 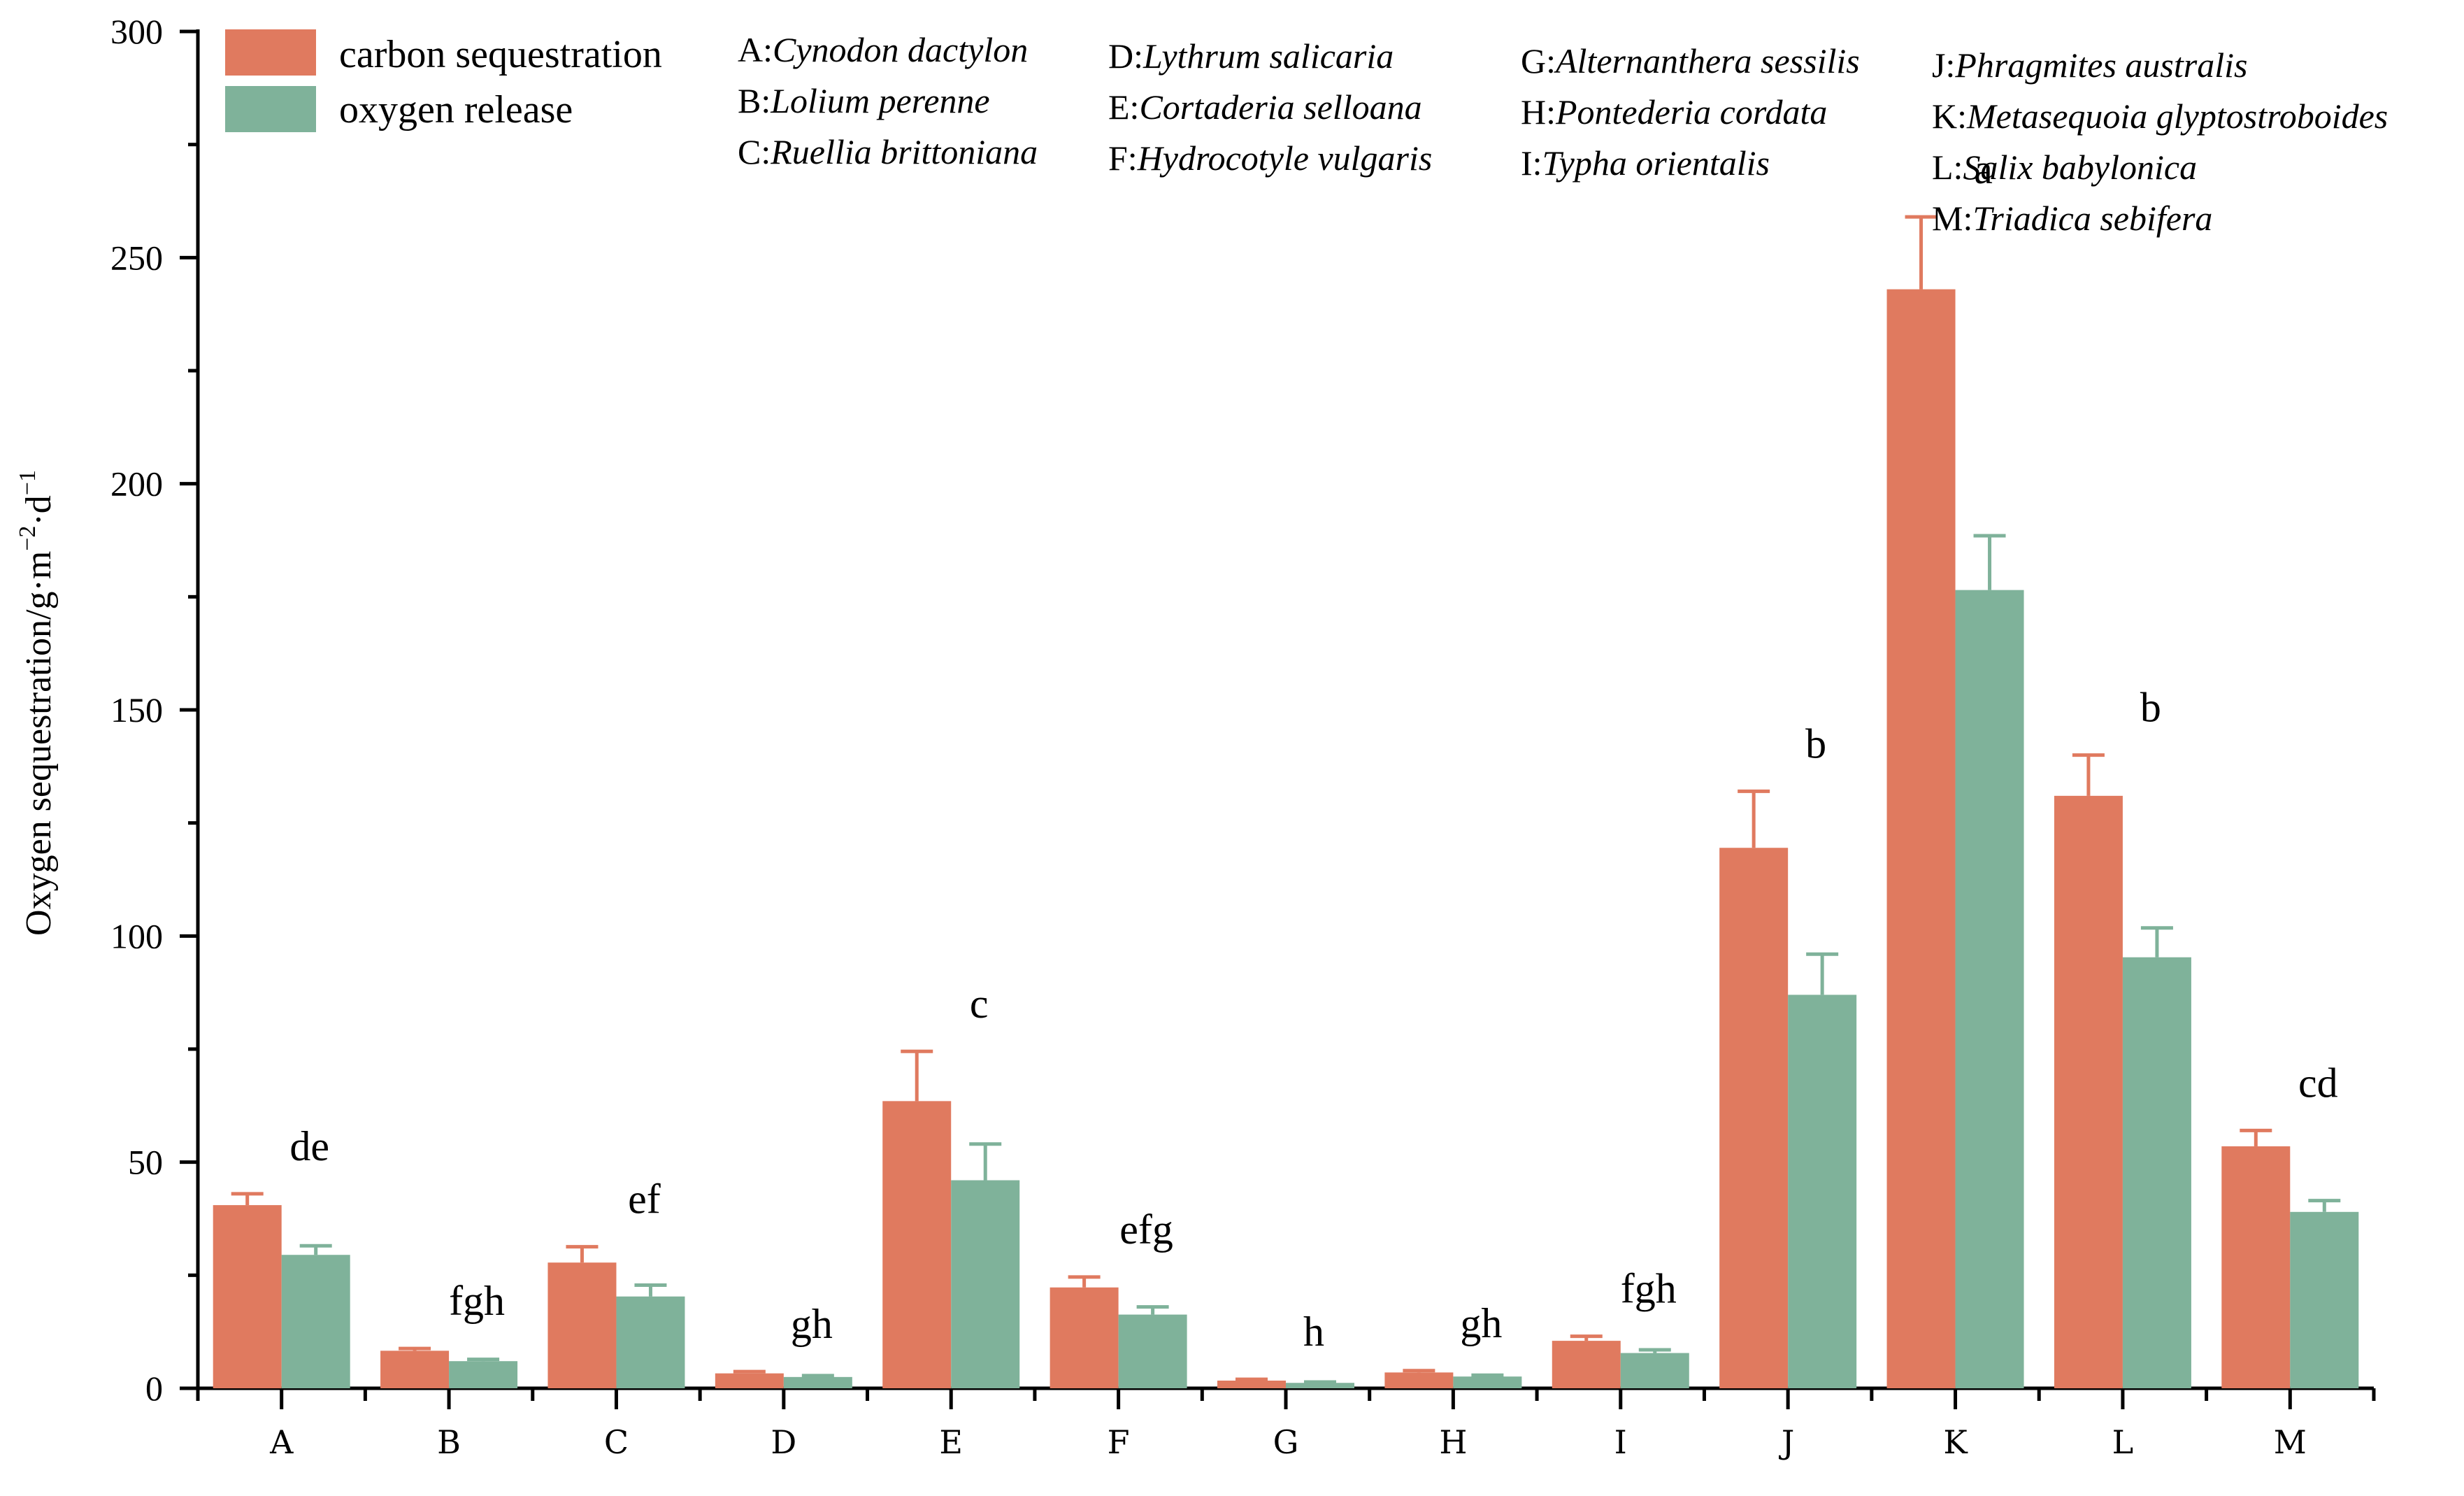 What do you see at coordinates (247, 1199) in the screenshot?
I see `error-bar-carbon-A` at bounding box center [247, 1199].